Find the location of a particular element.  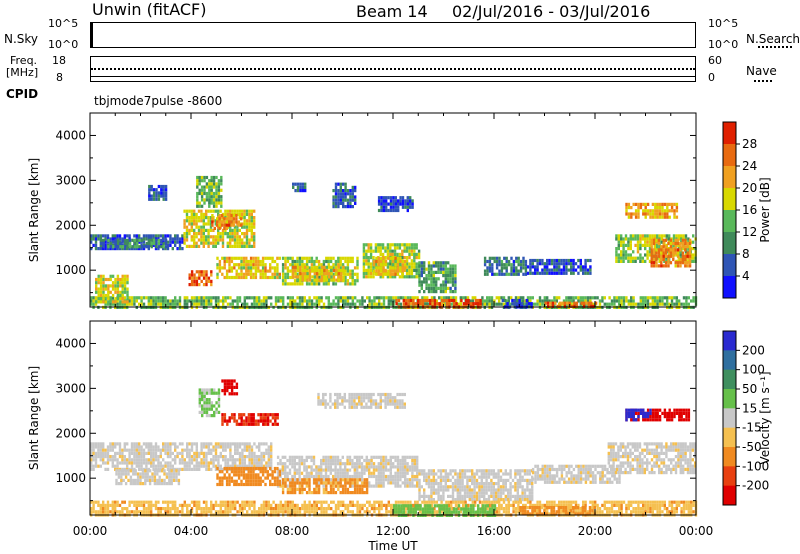

station-title: Unwin (fitACF) is located at coordinates (149, 9).